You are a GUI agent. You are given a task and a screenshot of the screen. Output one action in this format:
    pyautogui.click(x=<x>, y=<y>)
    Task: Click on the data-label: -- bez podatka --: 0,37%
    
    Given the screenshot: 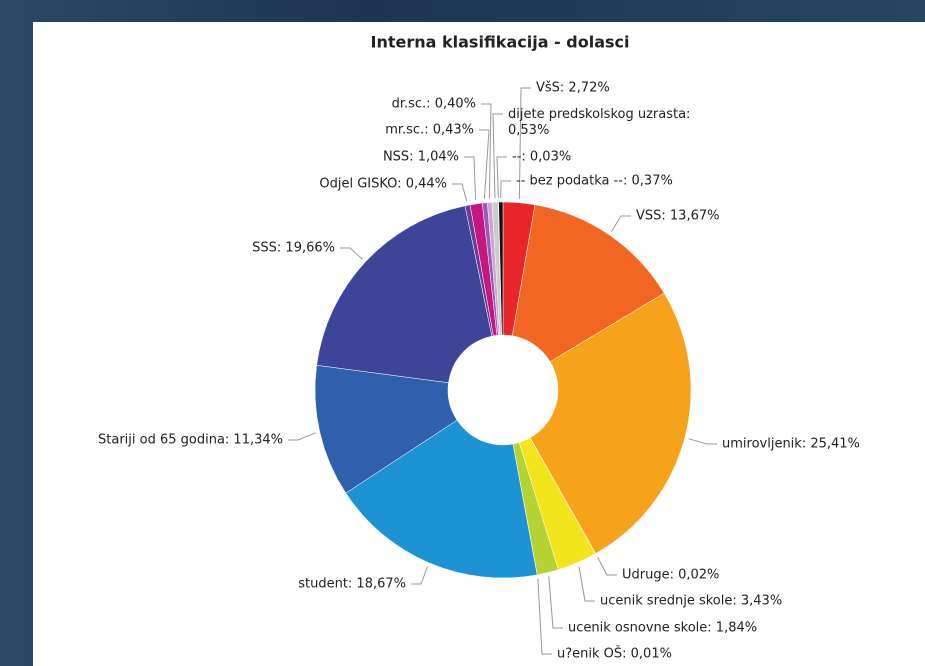 What is the action you would take?
    pyautogui.click(x=594, y=181)
    